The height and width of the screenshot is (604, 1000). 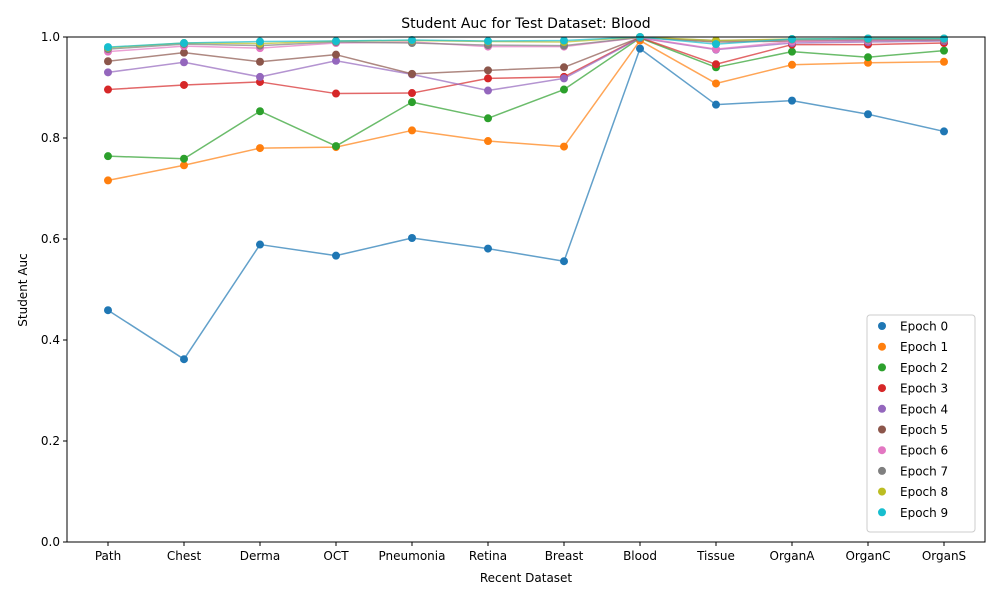 I want to click on x-tick-label: Blood, so click(x=640, y=556).